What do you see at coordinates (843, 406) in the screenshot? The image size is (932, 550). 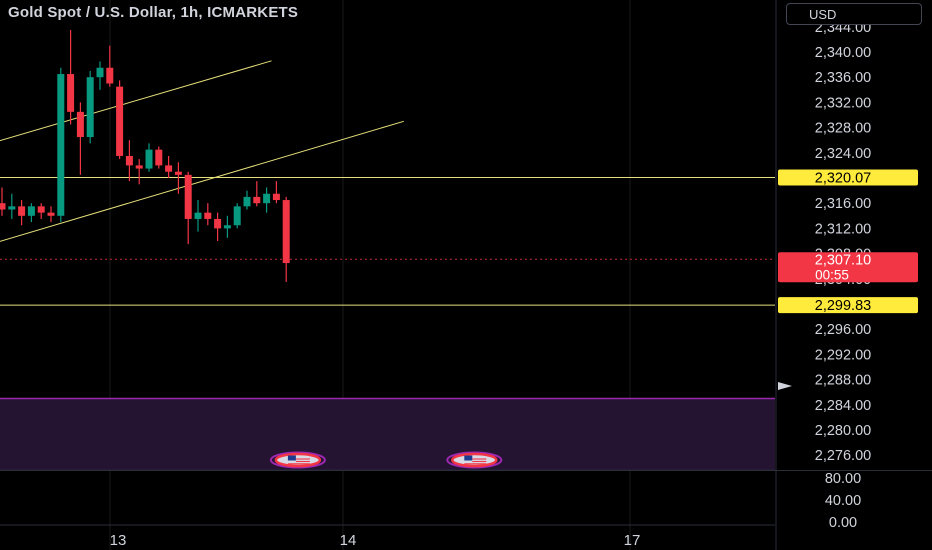 I see `price-tick-label: 2,284.00` at bounding box center [843, 406].